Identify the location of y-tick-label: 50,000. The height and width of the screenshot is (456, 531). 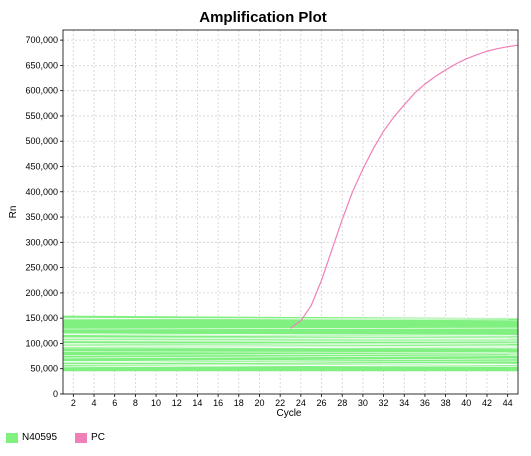
(44, 369).